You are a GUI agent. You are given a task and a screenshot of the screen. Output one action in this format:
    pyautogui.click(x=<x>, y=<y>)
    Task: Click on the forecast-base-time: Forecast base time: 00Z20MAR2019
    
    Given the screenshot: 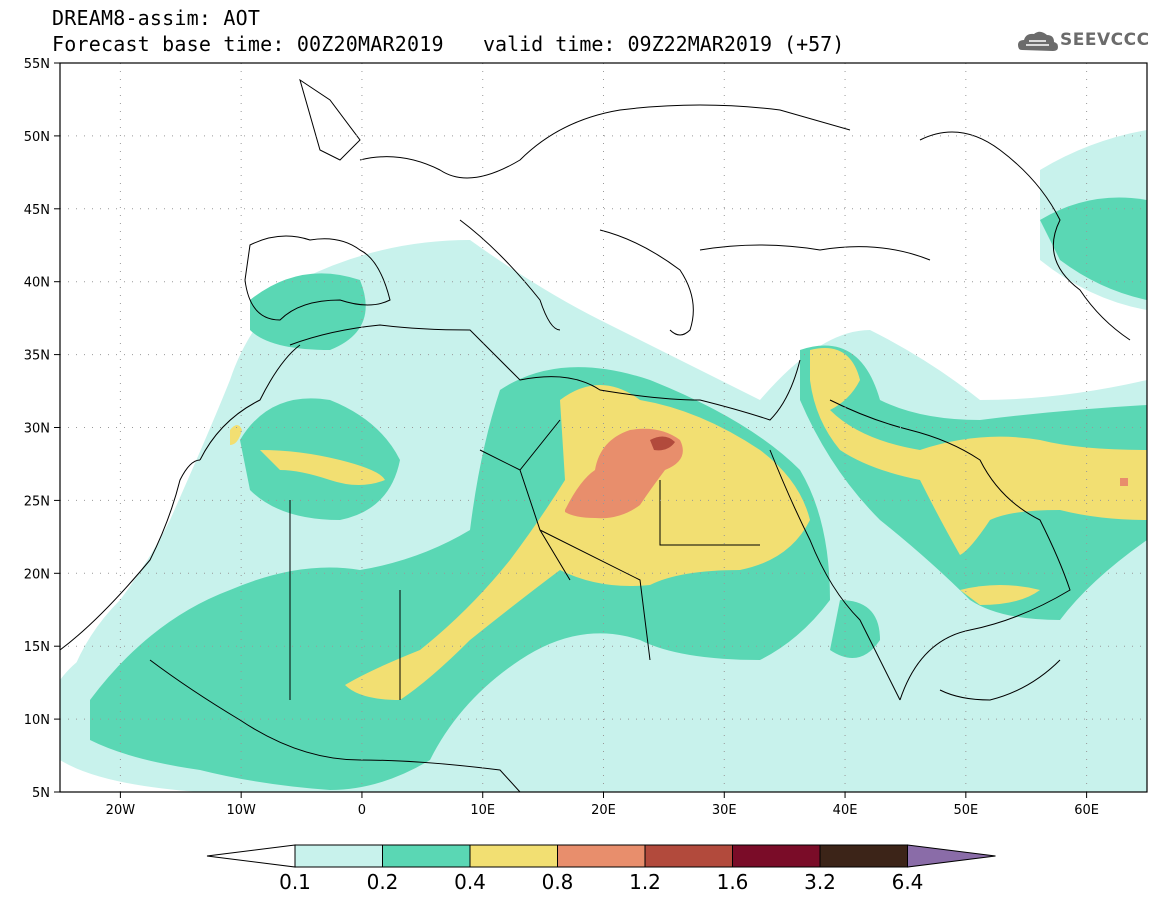 What is the action you would take?
    pyautogui.click(x=248, y=44)
    